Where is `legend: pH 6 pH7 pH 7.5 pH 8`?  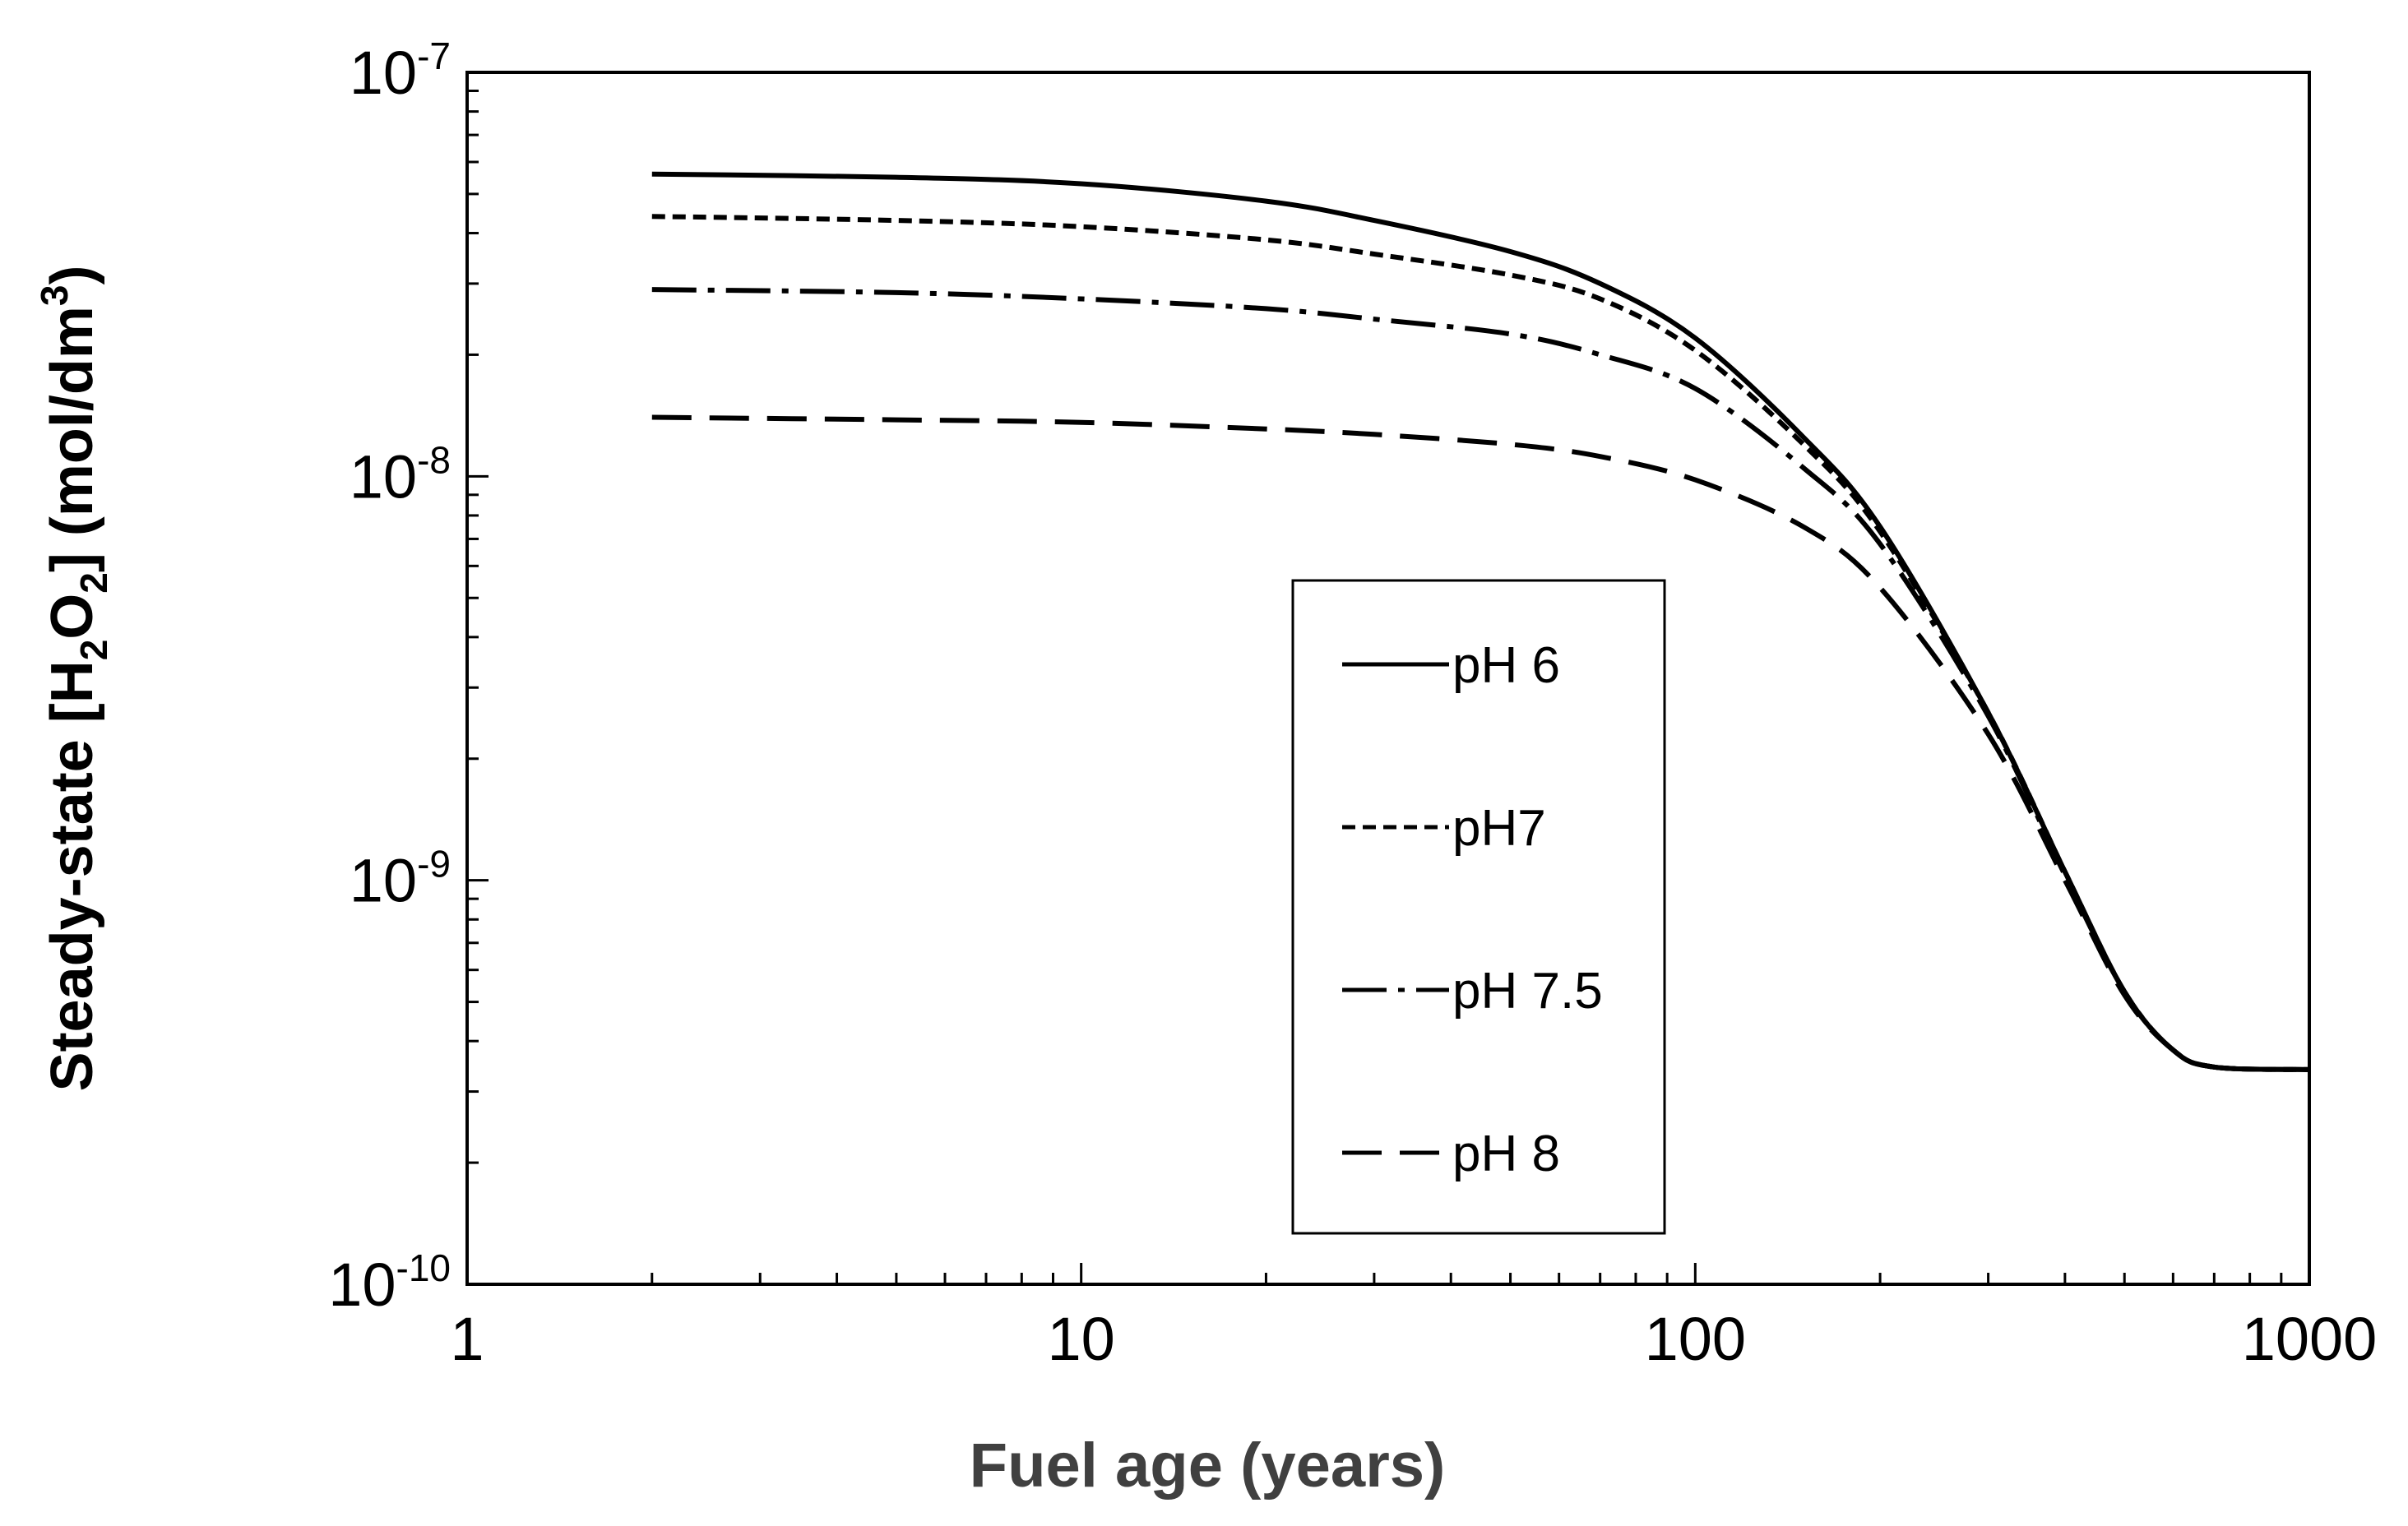
legend: pH 6 pH7 pH 7.5 pH 8 is located at coordinates (1478, 907).